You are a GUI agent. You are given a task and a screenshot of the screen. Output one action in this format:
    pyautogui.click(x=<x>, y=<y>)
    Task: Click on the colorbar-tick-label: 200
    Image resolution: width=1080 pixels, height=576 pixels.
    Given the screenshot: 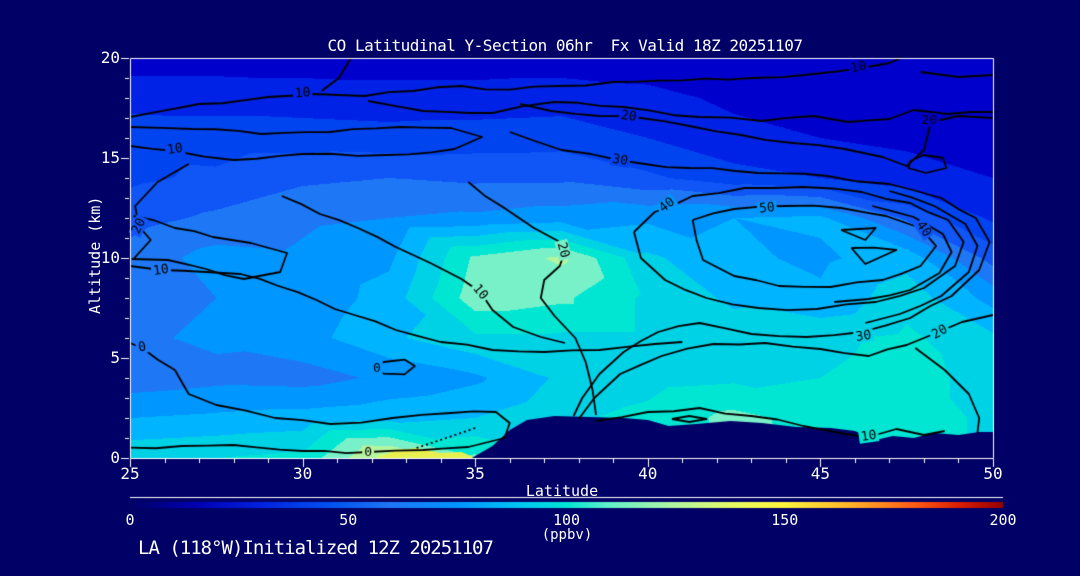 What is the action you would take?
    pyautogui.click(x=1003, y=520)
    